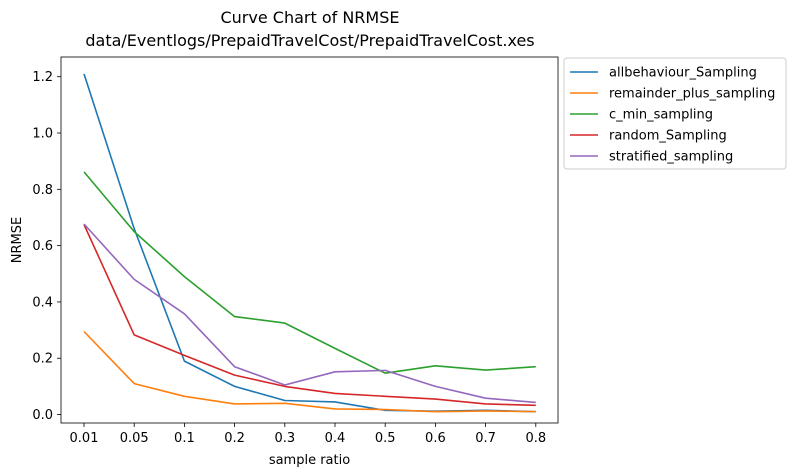 The width and height of the screenshot is (802, 476). What do you see at coordinates (134, 438) in the screenshot?
I see `x-tick-label: 0.05` at bounding box center [134, 438].